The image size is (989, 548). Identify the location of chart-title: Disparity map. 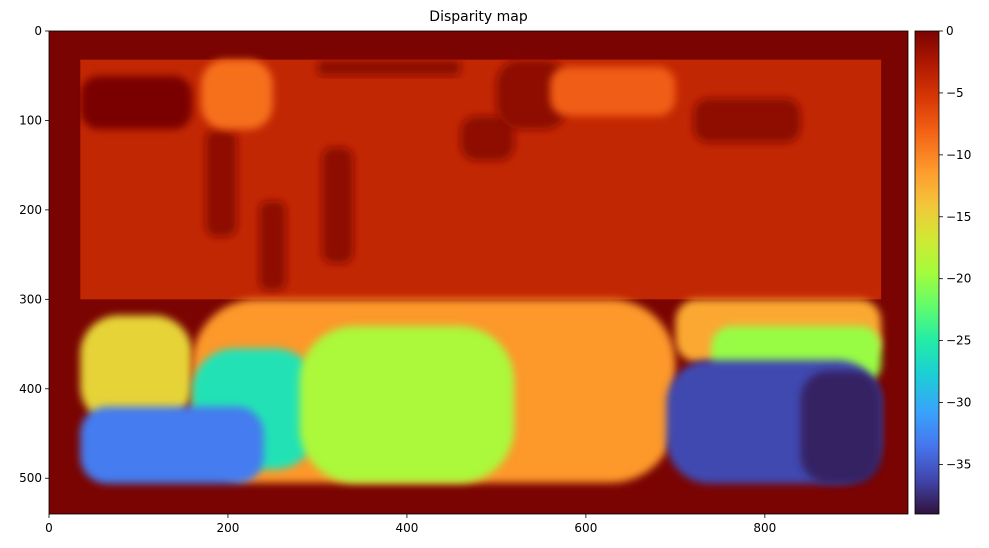
(478, 17).